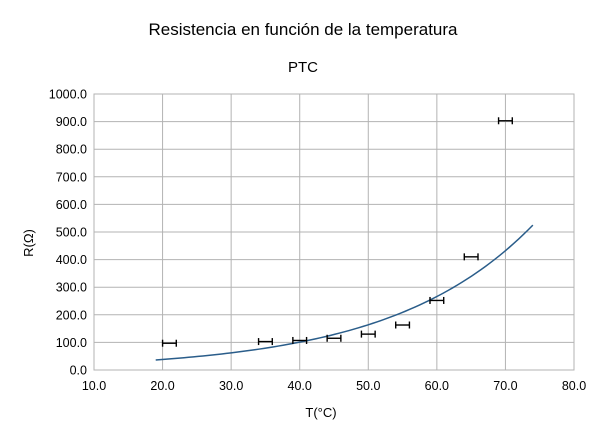 Image resolution: width=605 pixels, height=441 pixels. Describe the element at coordinates (320, 412) in the screenshot. I see `x-axis-label: T(°C)` at that location.